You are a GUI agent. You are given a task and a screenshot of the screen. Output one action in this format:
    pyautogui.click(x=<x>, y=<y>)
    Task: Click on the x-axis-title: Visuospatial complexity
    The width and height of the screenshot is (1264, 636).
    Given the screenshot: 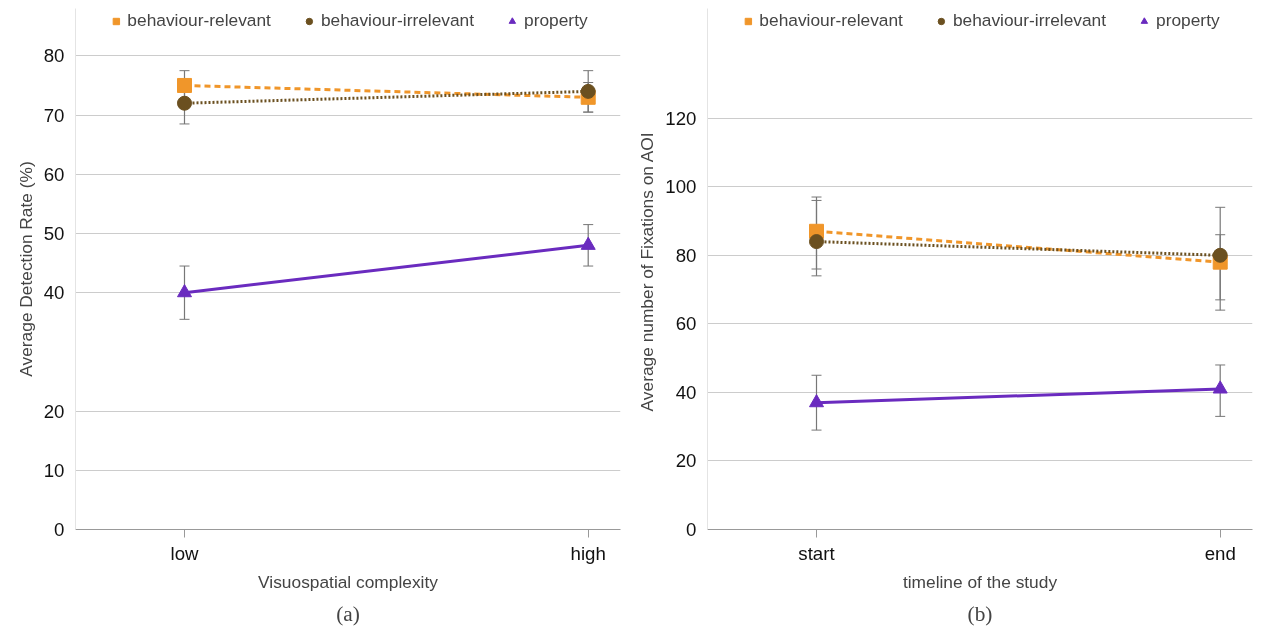 What is the action you would take?
    pyautogui.click(x=348, y=581)
    